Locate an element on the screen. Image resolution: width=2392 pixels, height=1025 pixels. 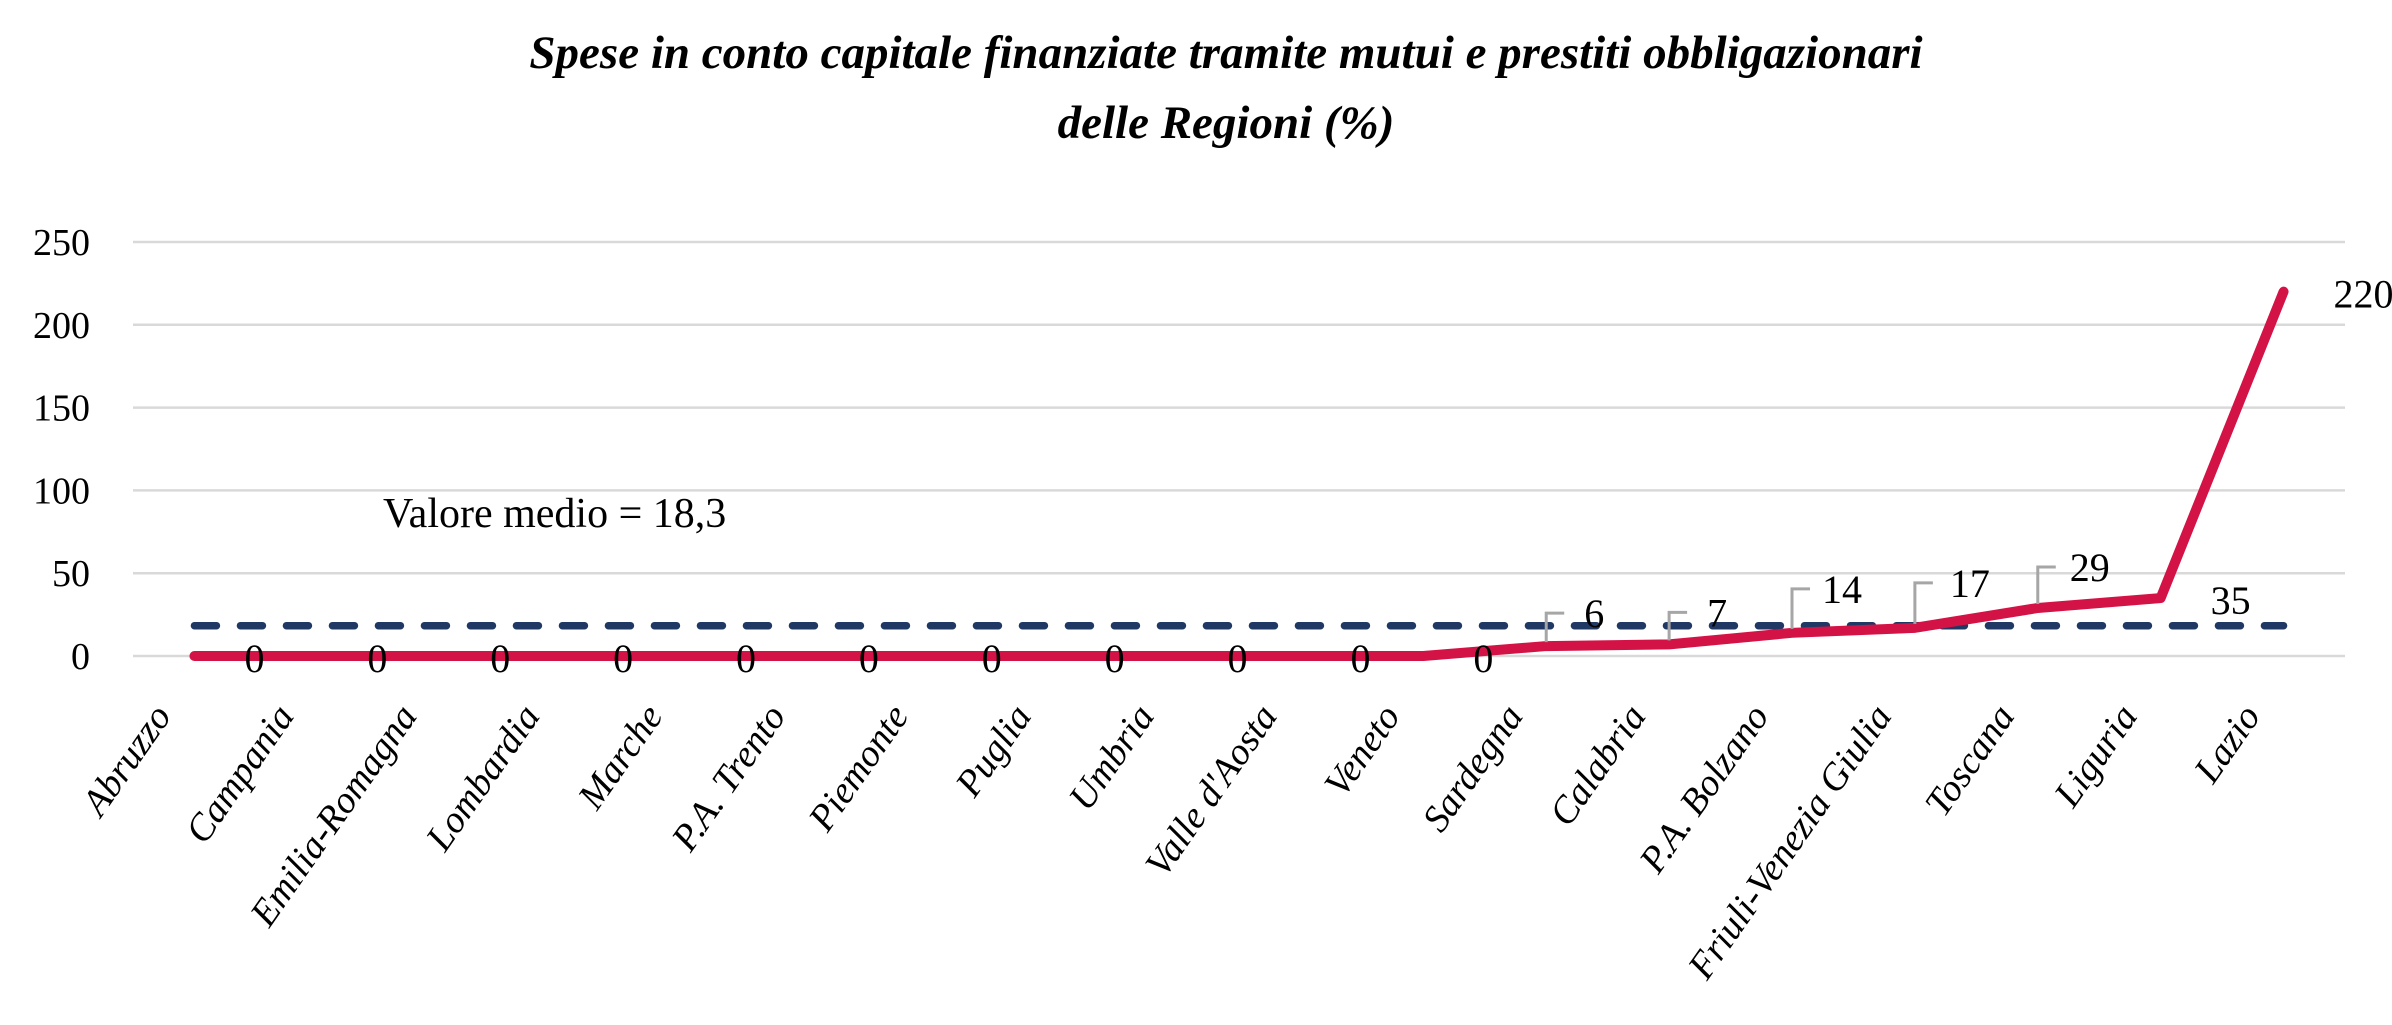
category-axis-label: Calabria is located at coordinates (1597, 765).